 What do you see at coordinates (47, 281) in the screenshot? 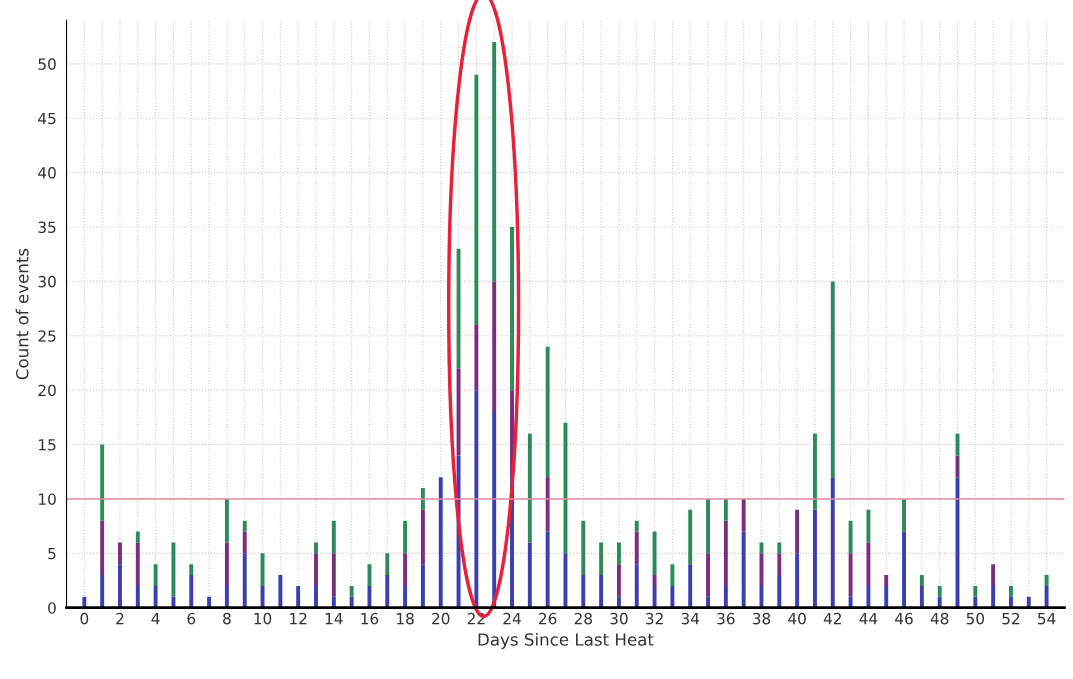
I see `y-tick-label: 30` at bounding box center [47, 281].